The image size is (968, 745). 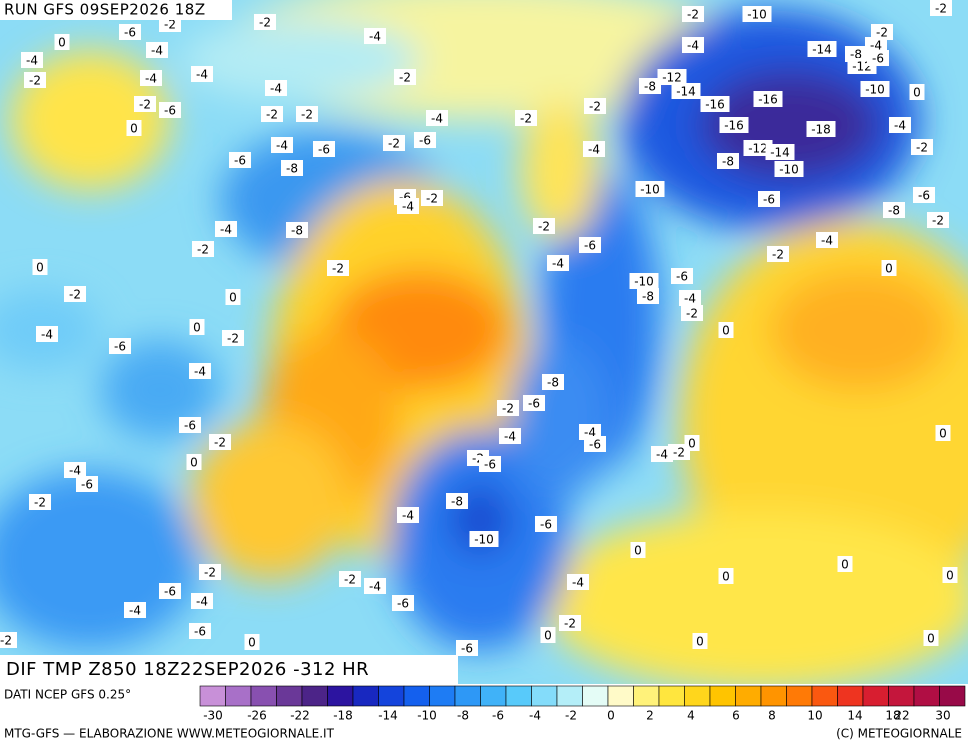 What do you see at coordinates (187, 669) in the screenshot?
I see `field-title: DIF TMP Z850 18Z22SEP2026 -312 HR` at bounding box center [187, 669].